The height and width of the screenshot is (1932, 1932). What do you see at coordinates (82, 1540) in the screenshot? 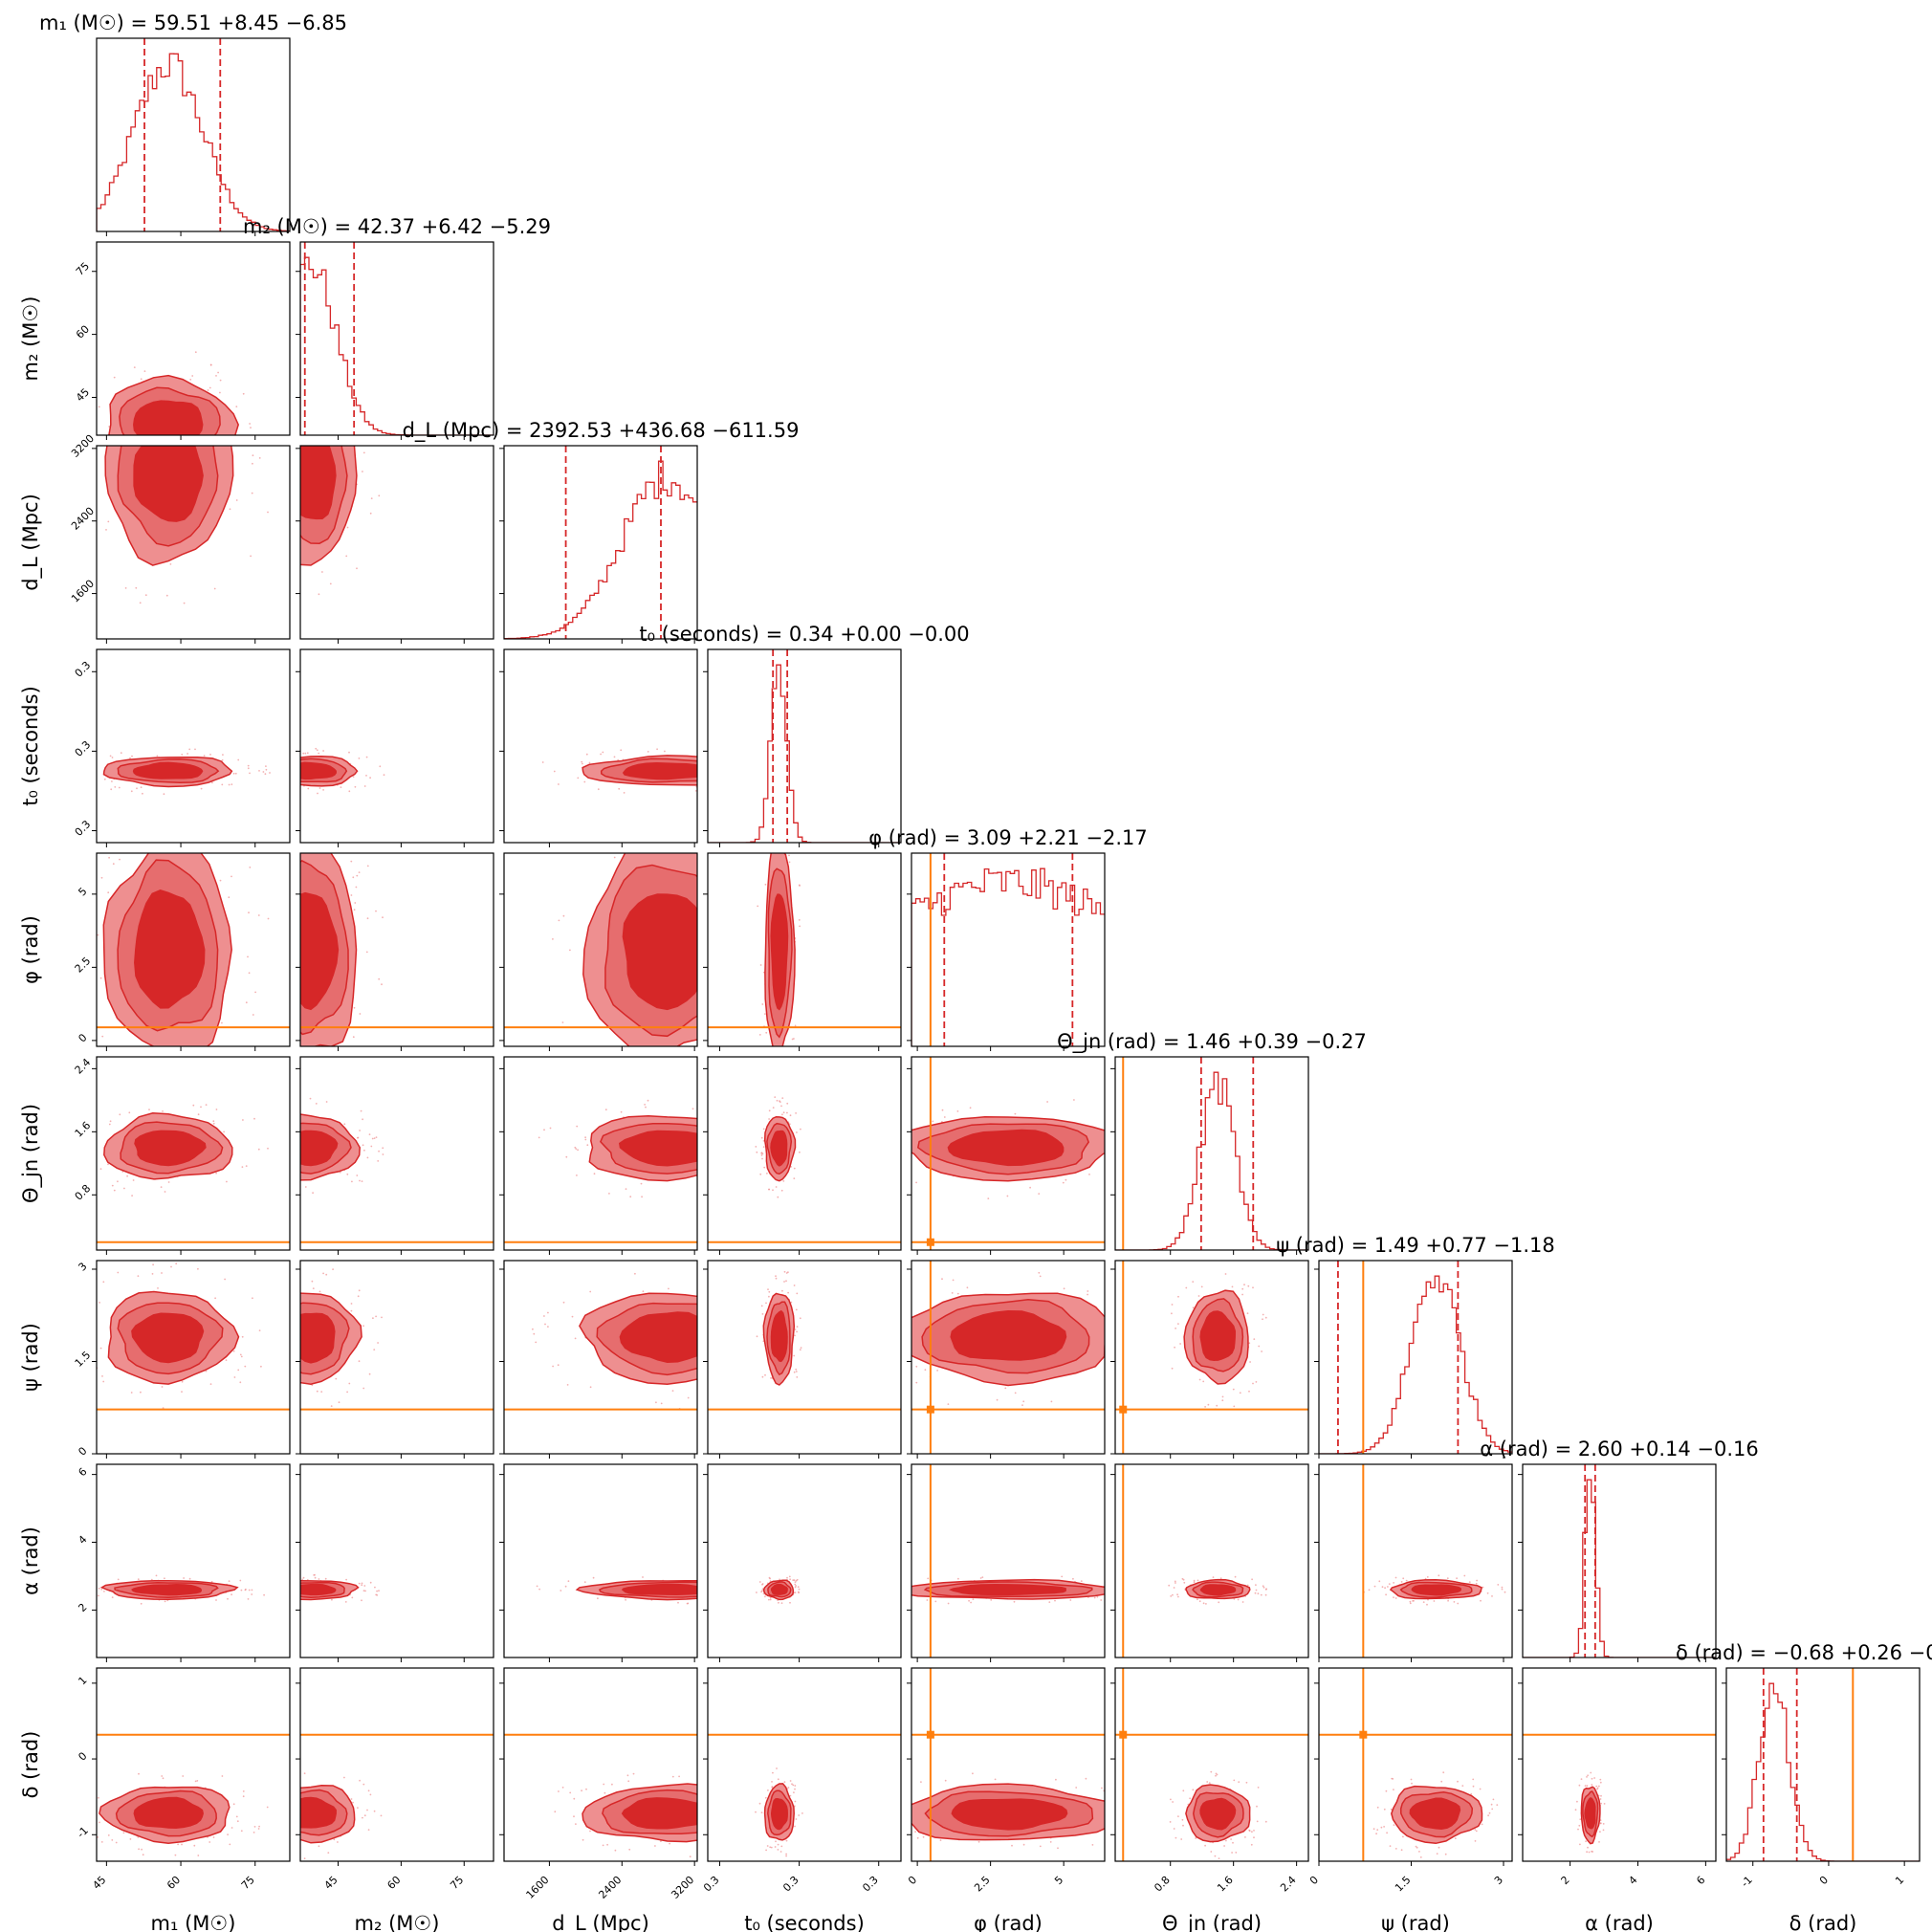
I see `tick-label: 4` at bounding box center [82, 1540].